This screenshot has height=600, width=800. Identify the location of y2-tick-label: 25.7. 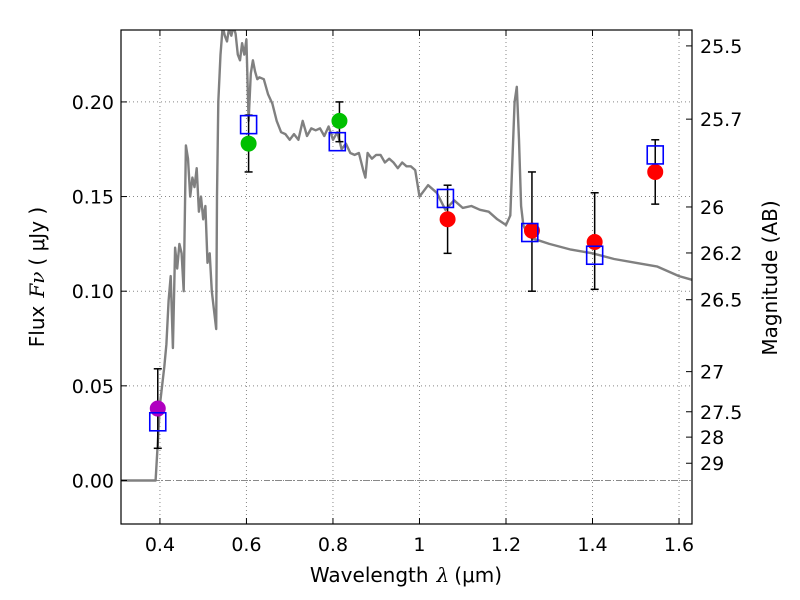
(721, 120).